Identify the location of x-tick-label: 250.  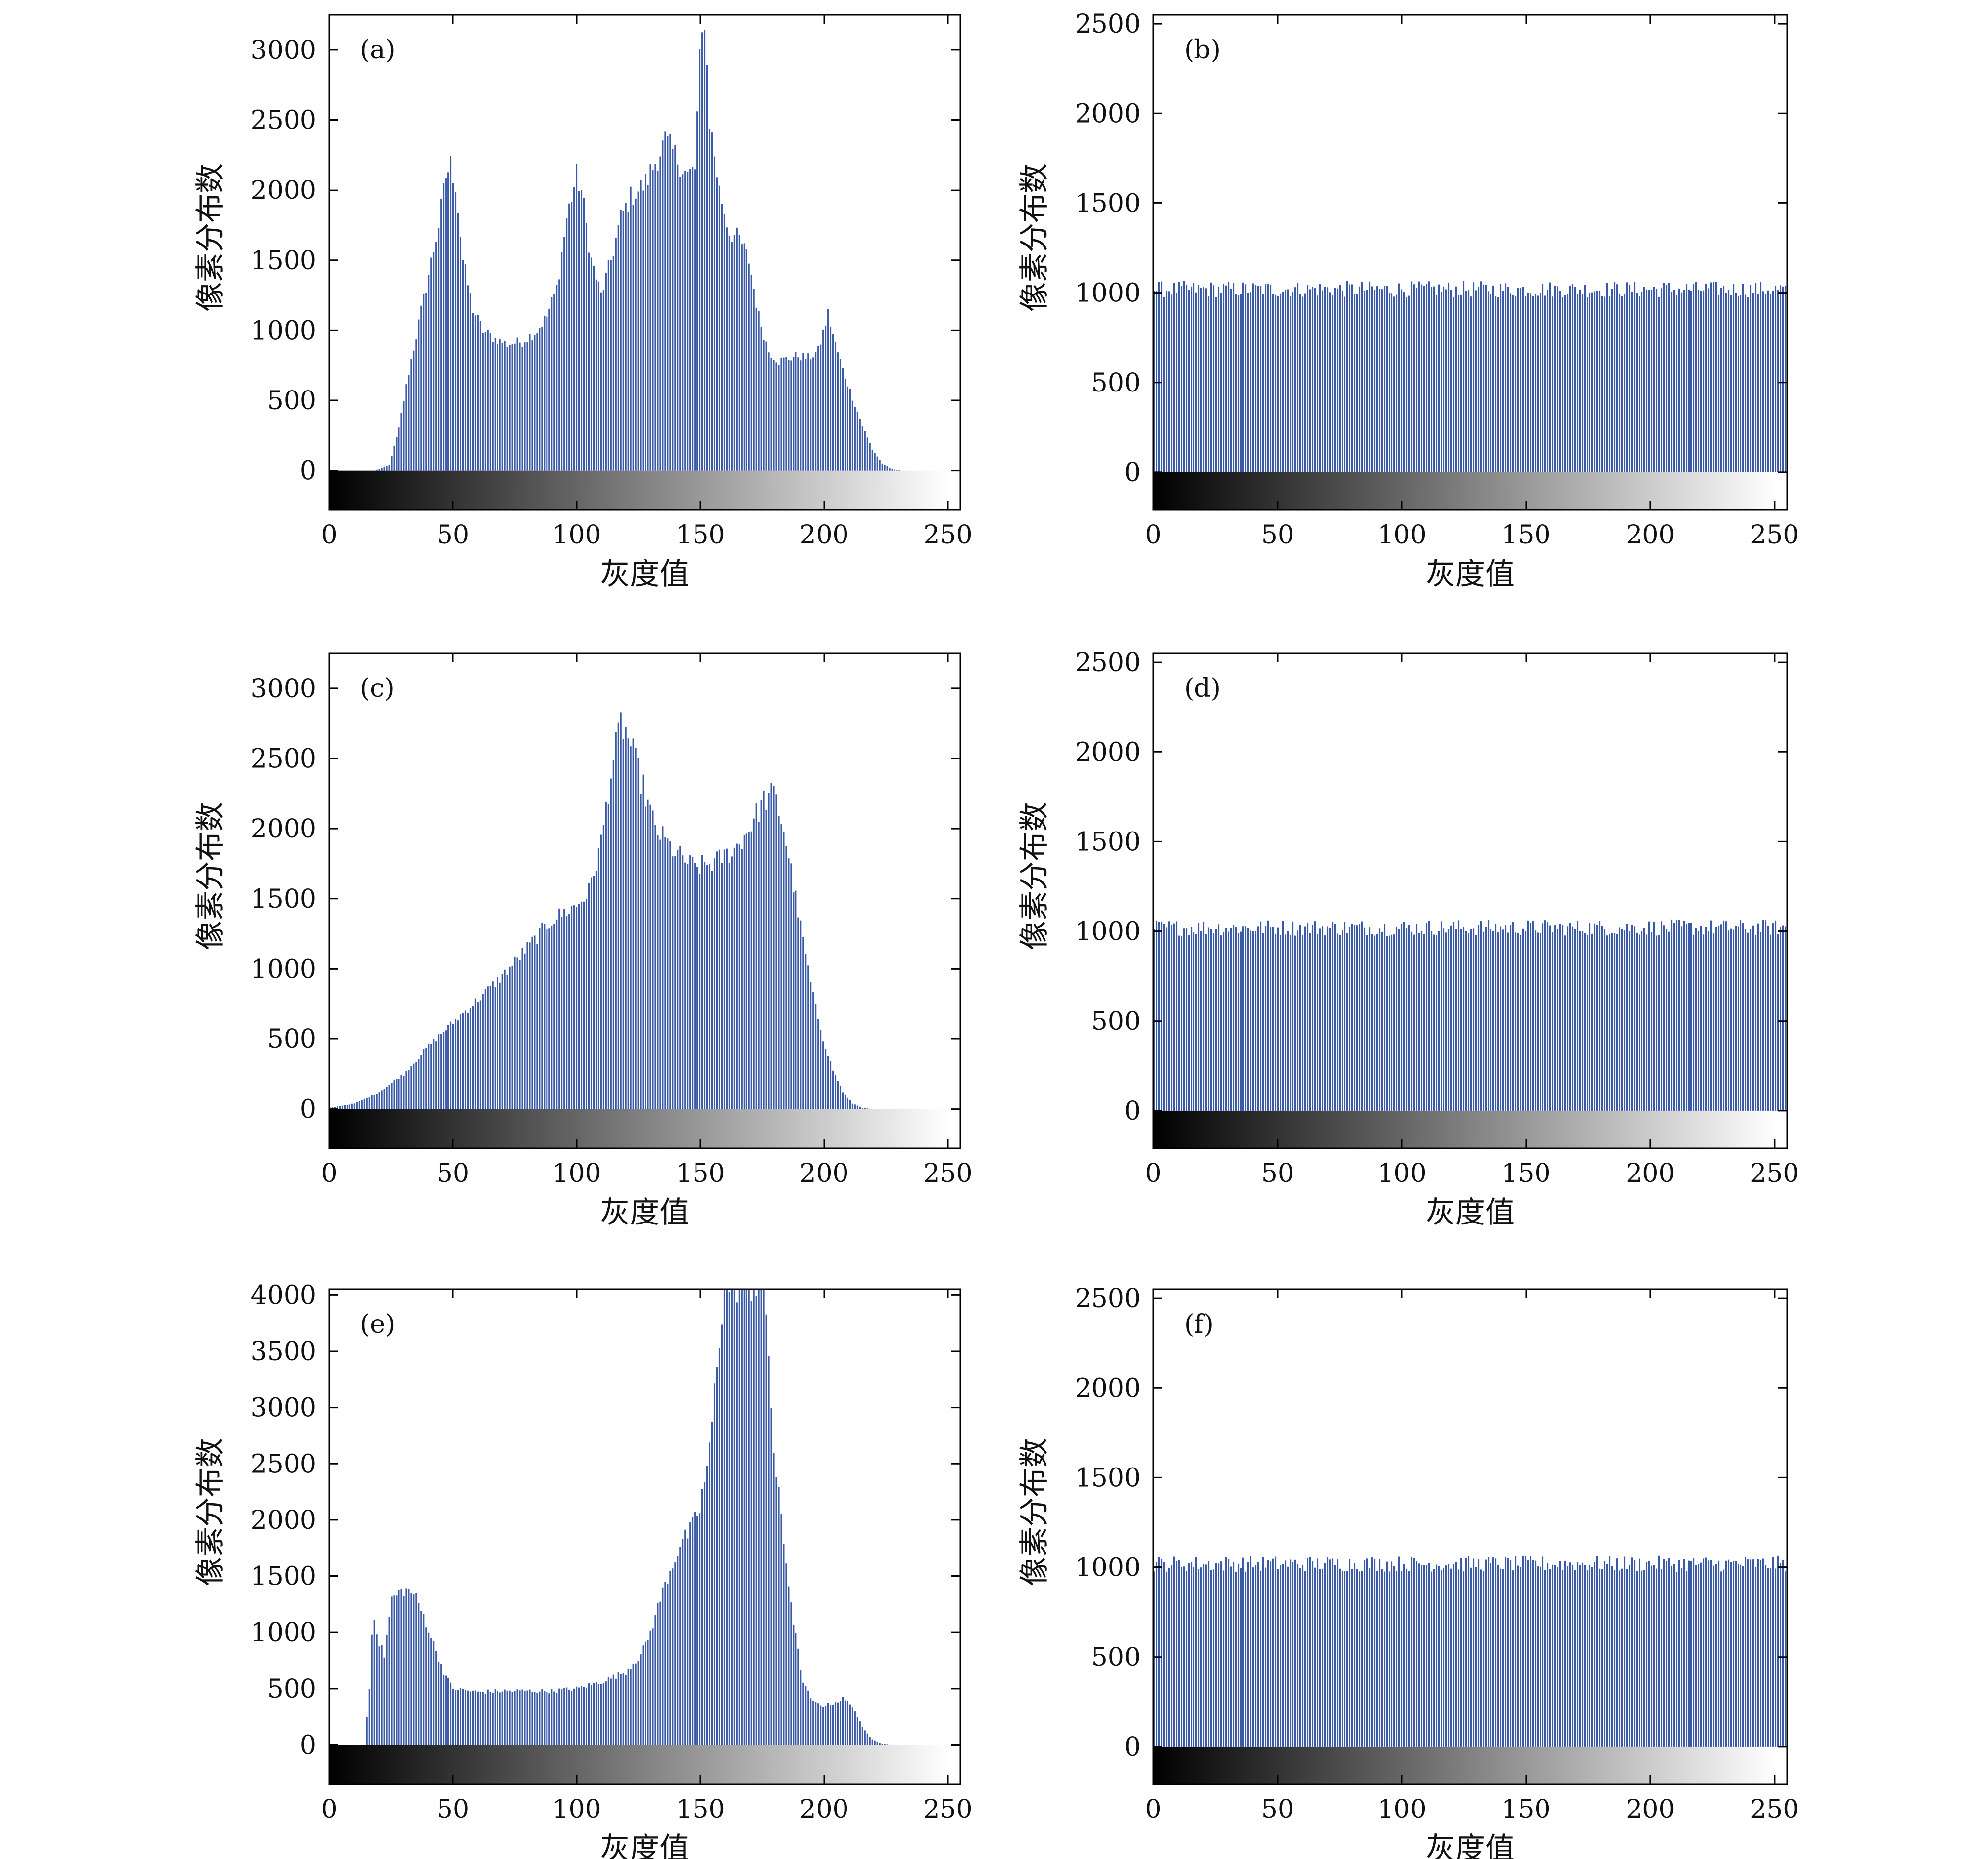
(947, 535).